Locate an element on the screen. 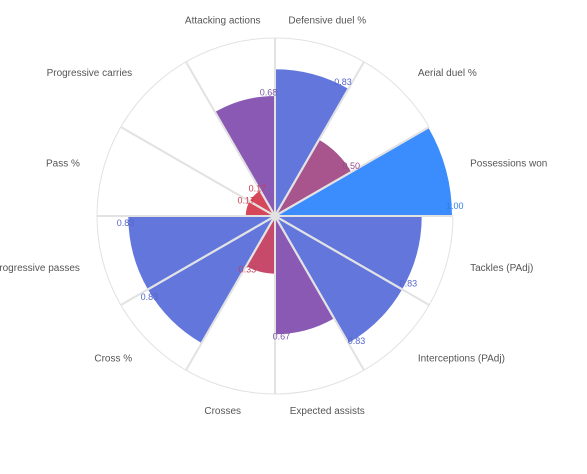  category-label: Attacking actions is located at coordinates (223, 21).